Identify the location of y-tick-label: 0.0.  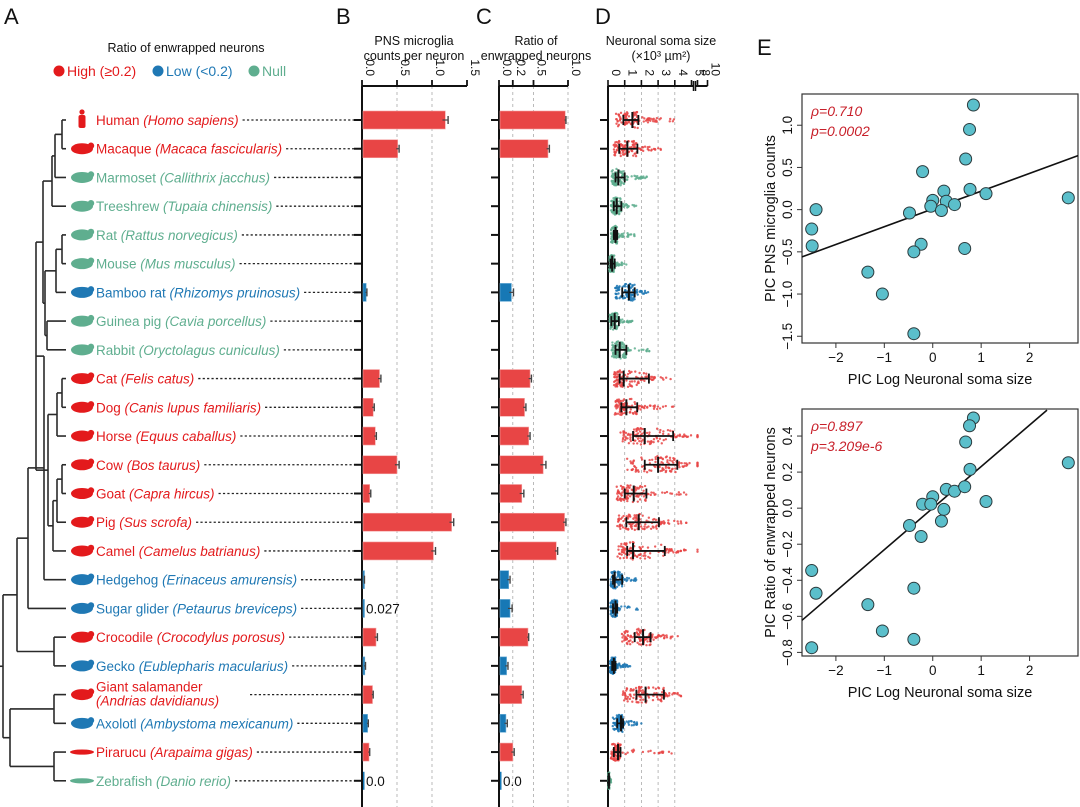
(787, 209).